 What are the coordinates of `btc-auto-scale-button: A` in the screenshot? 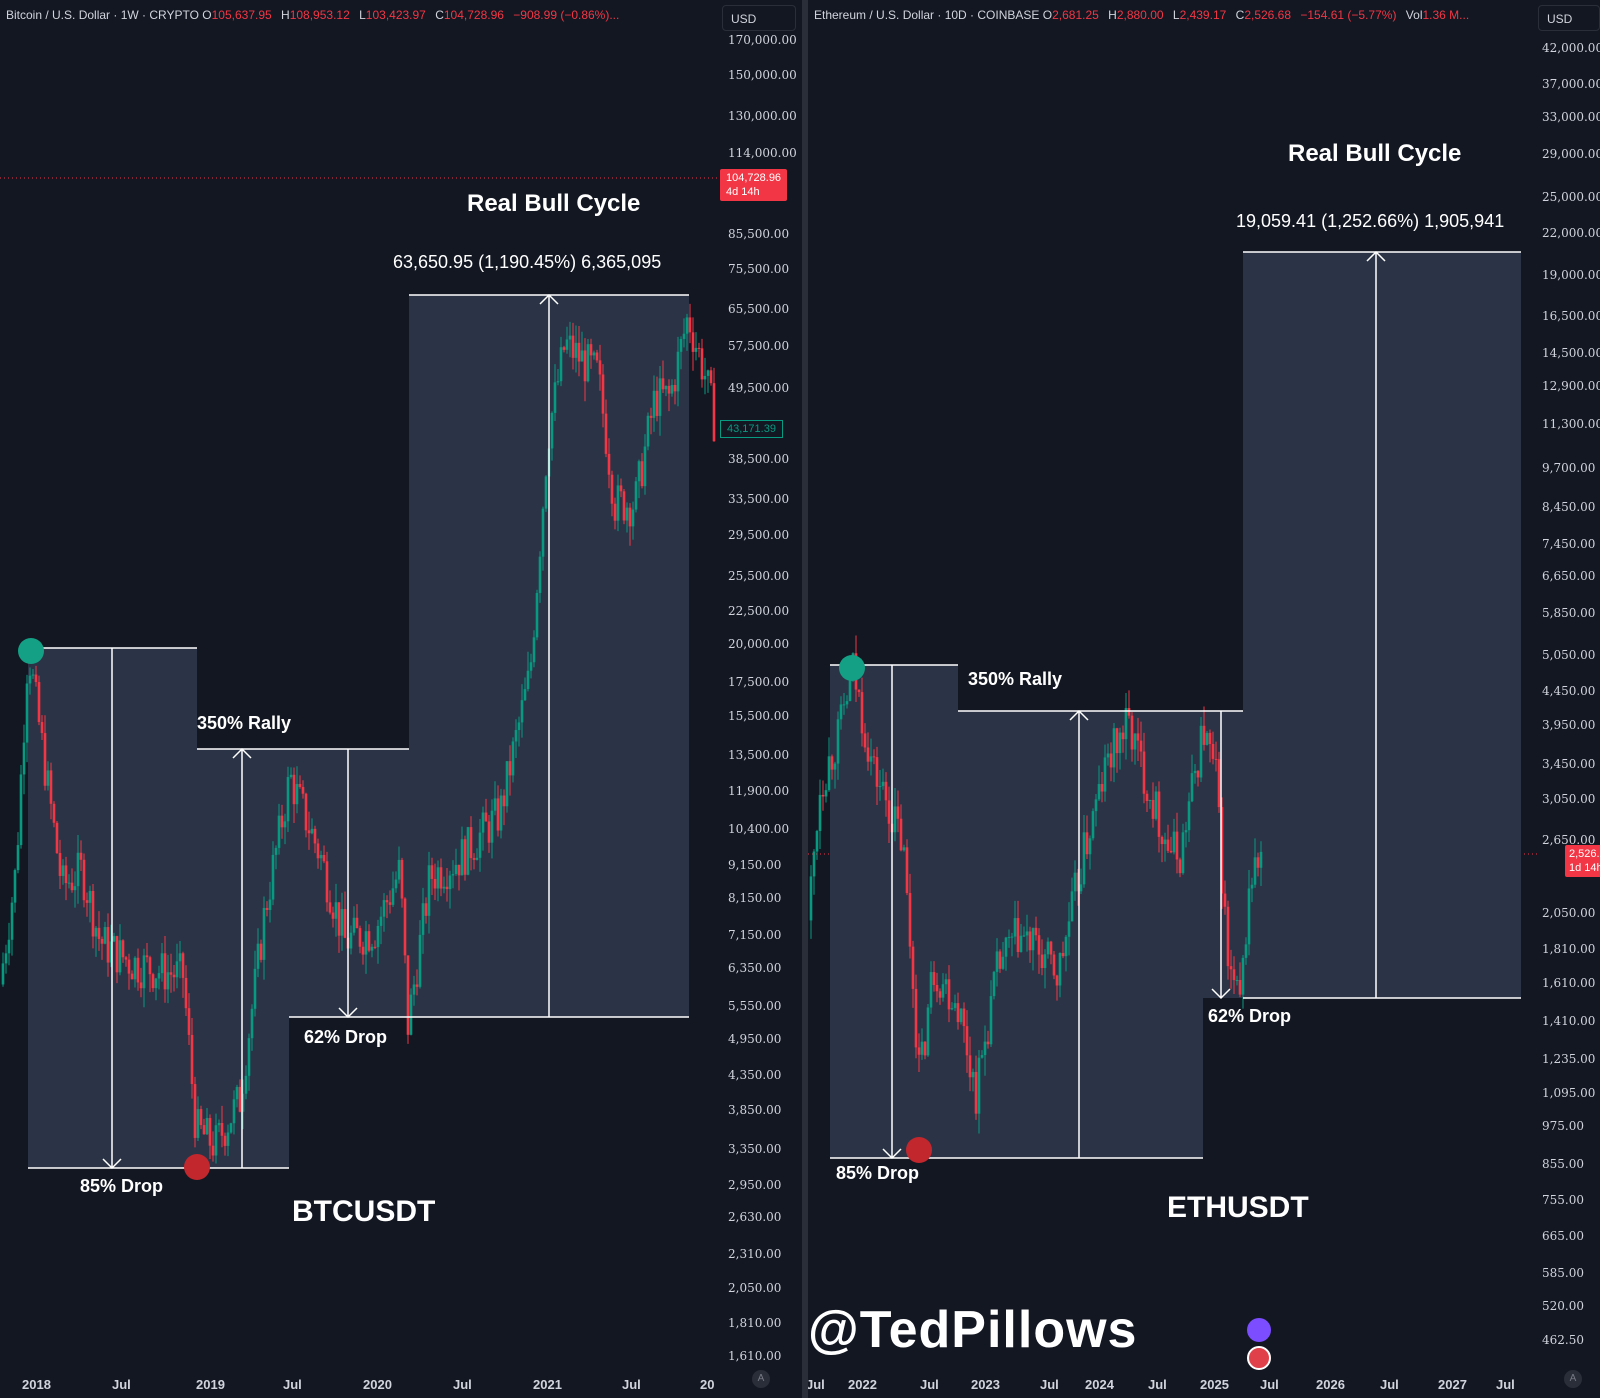 It's located at (761, 1379).